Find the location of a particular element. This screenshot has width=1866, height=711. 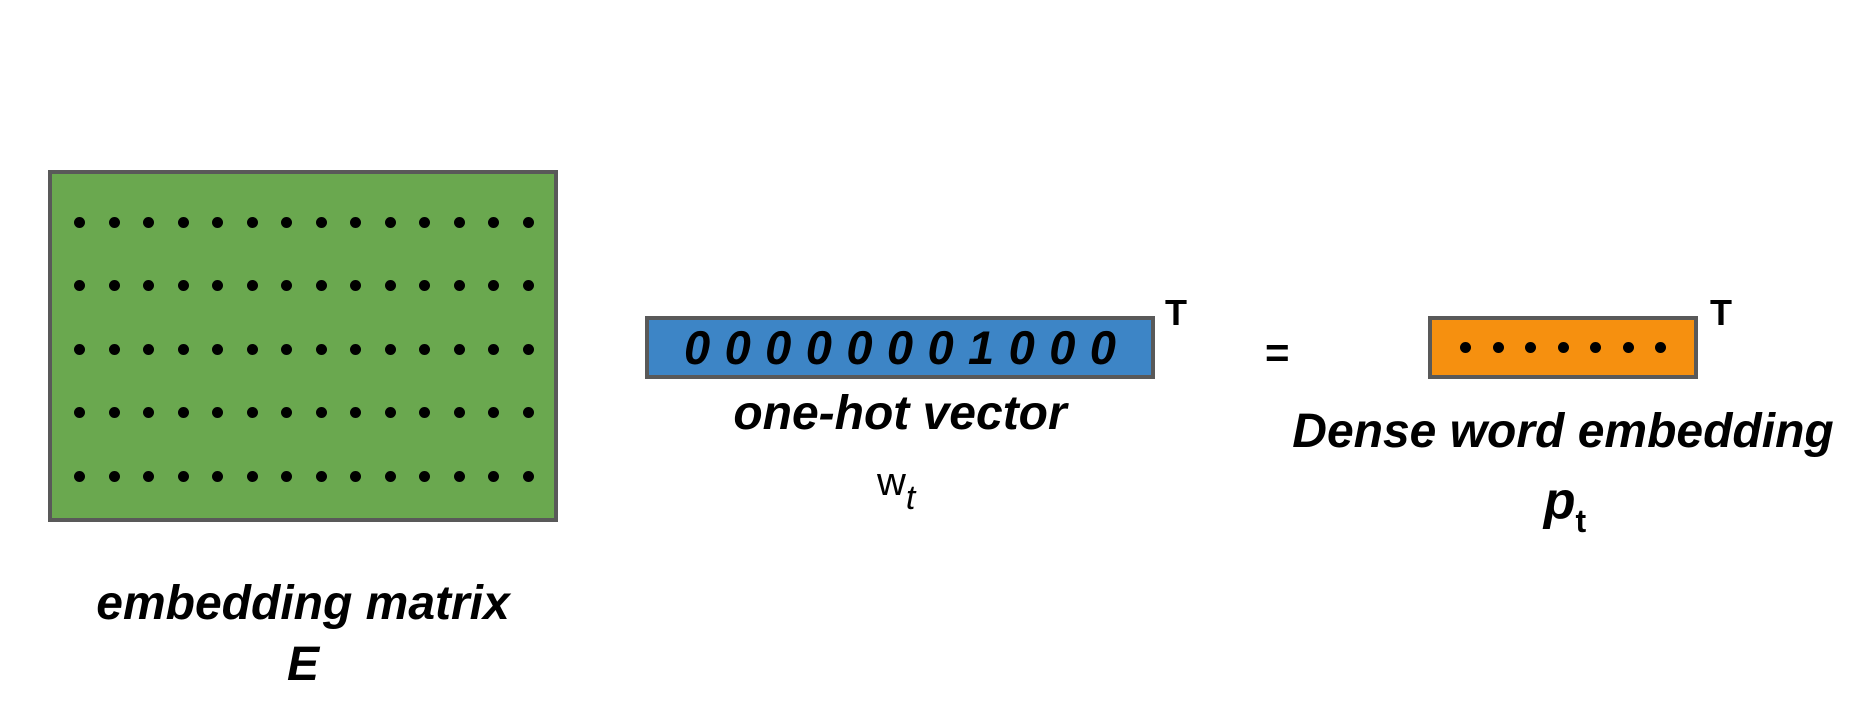

dense-embedding-label: Dense word embedding is located at coordinates (1563, 431).